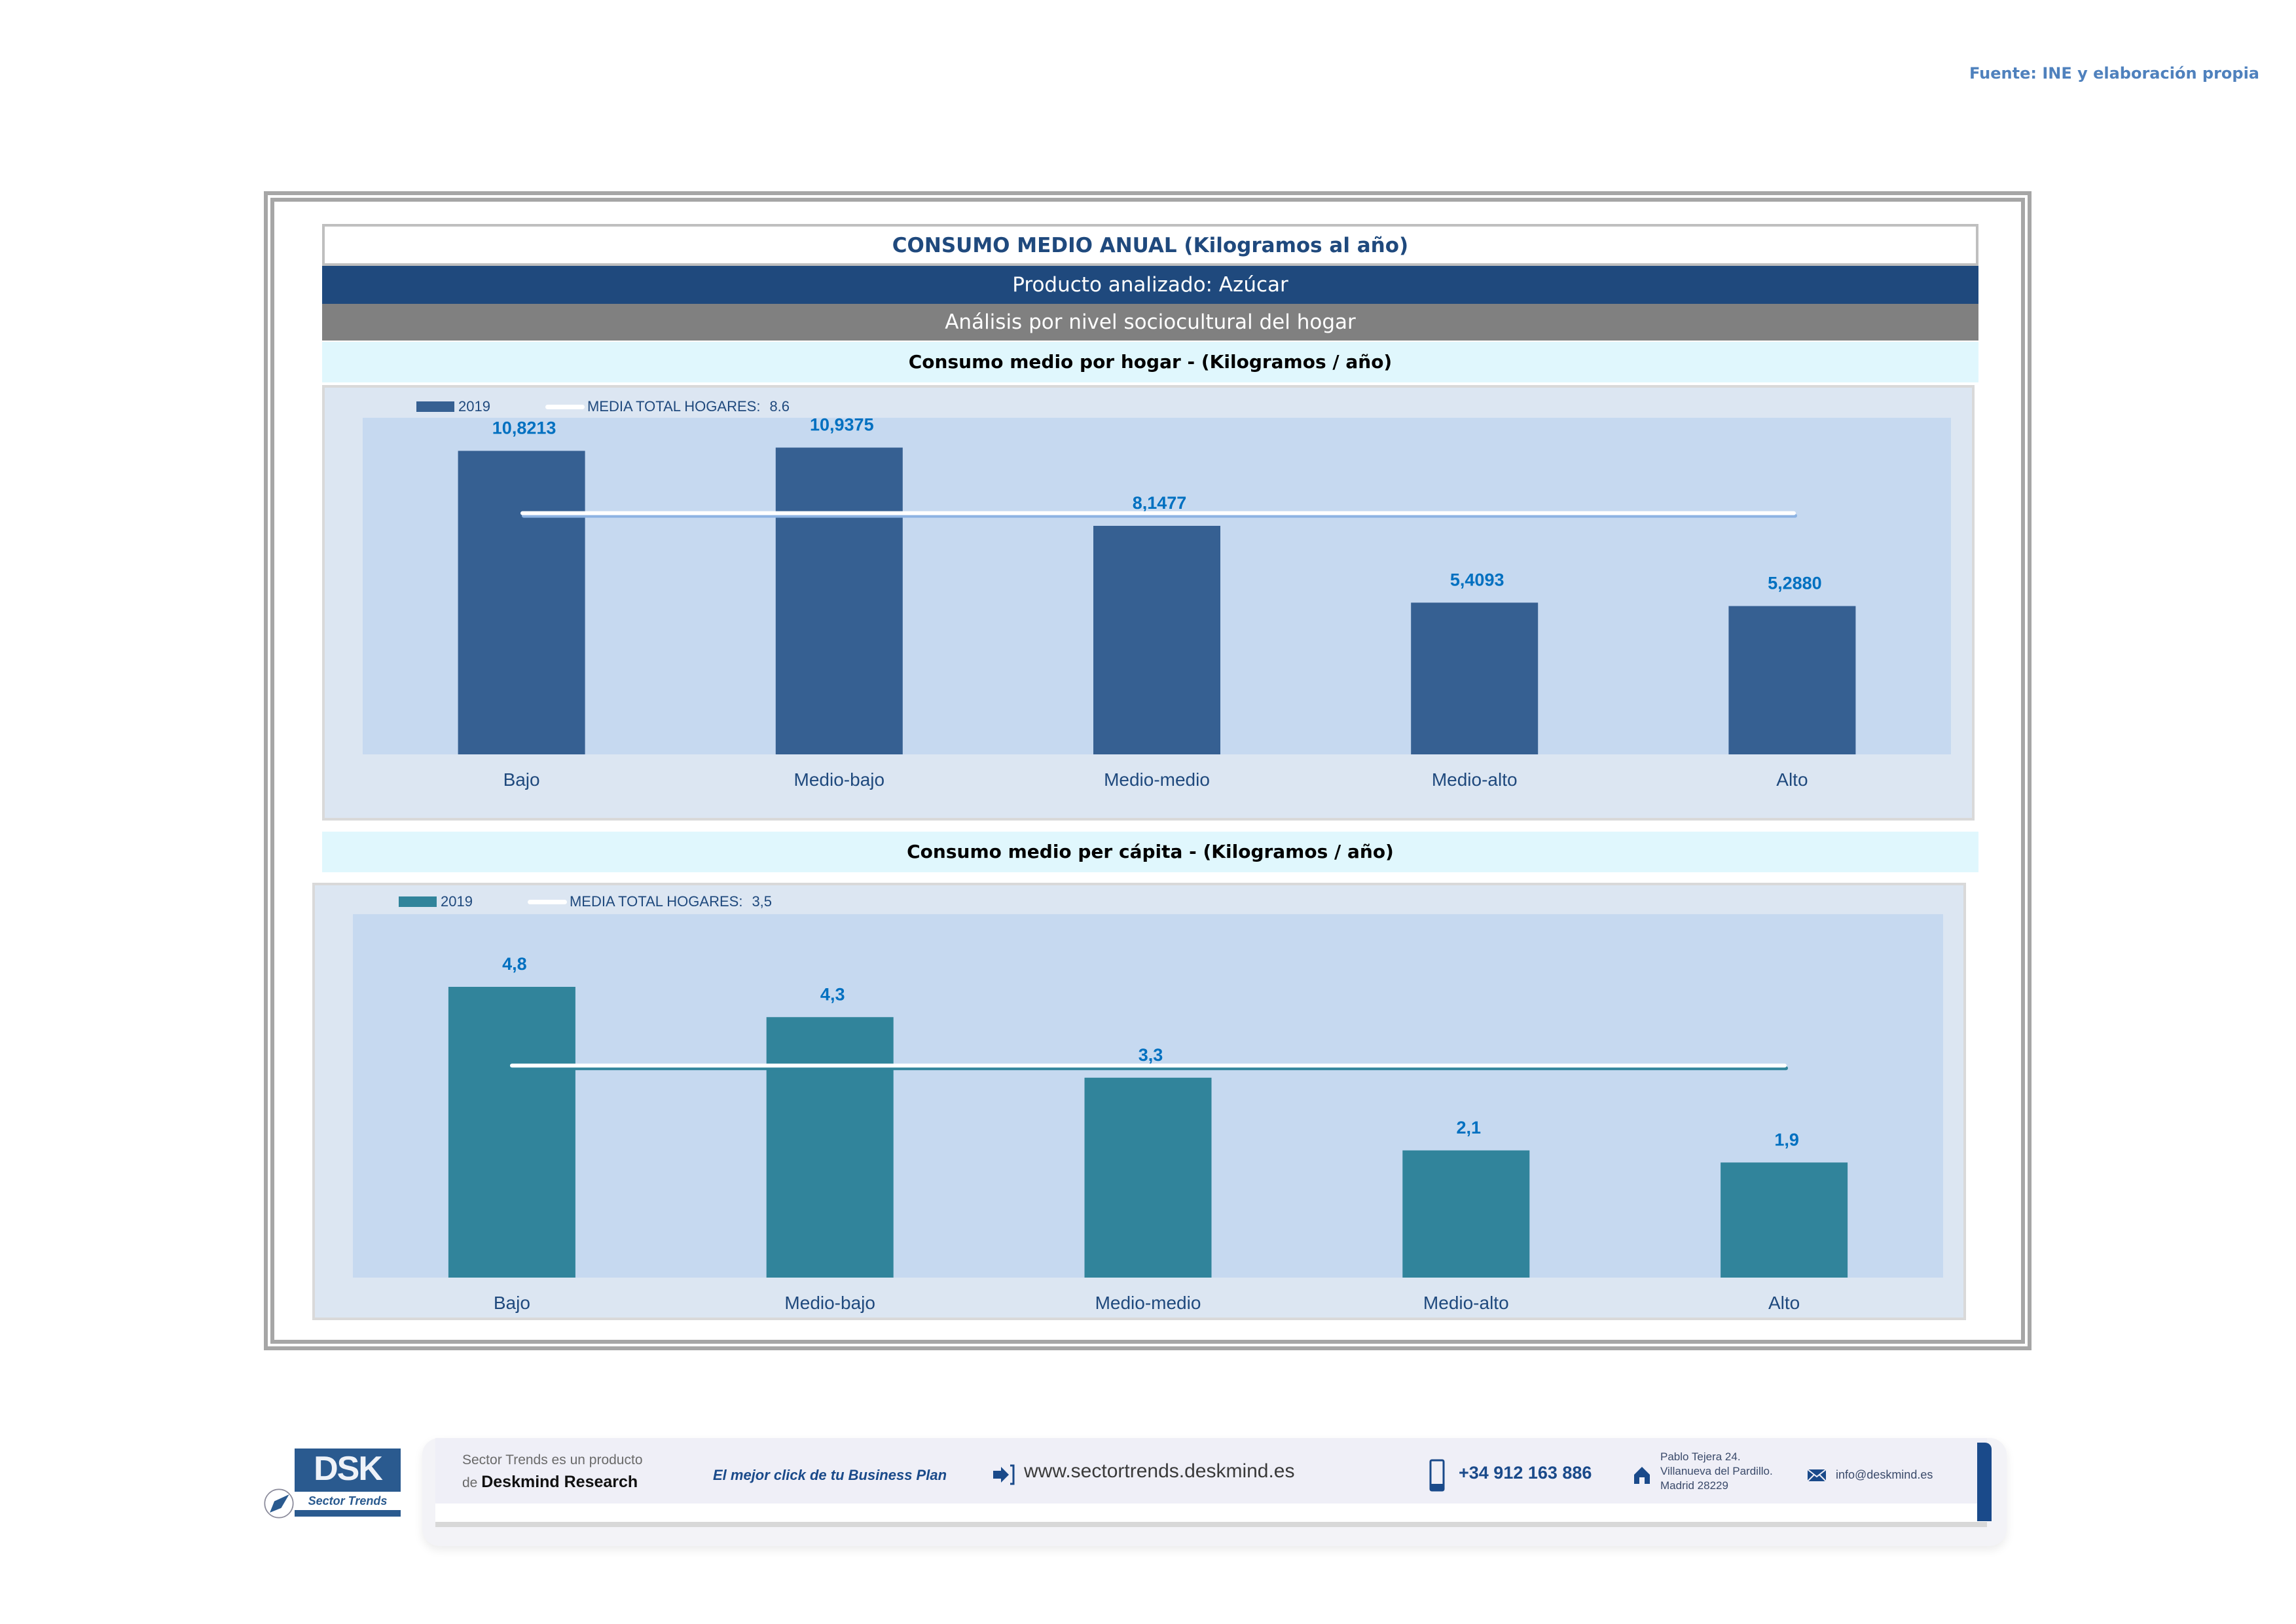  I want to click on chart2-data-label: 2,1, so click(1469, 1127).